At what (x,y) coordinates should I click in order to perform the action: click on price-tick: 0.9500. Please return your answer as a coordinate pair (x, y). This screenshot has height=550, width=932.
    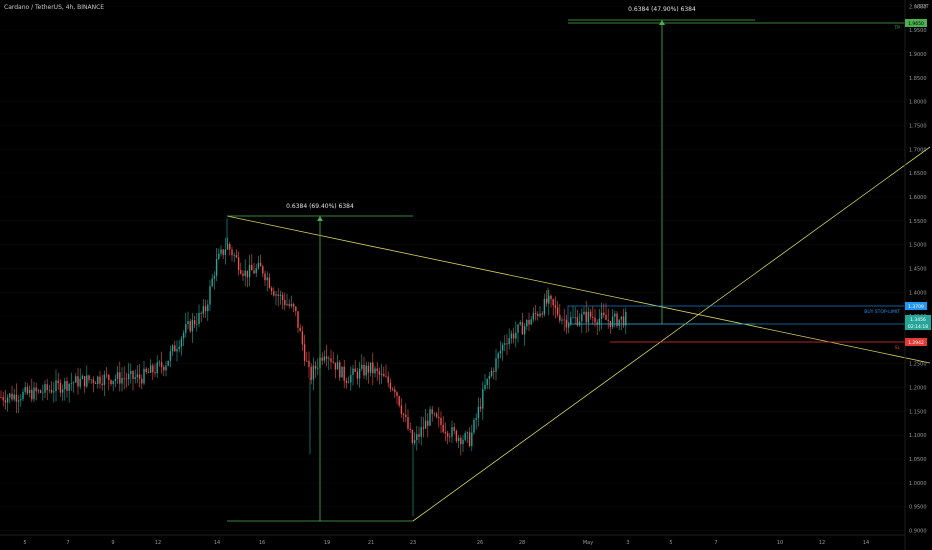
    Looking at the image, I should click on (918, 508).